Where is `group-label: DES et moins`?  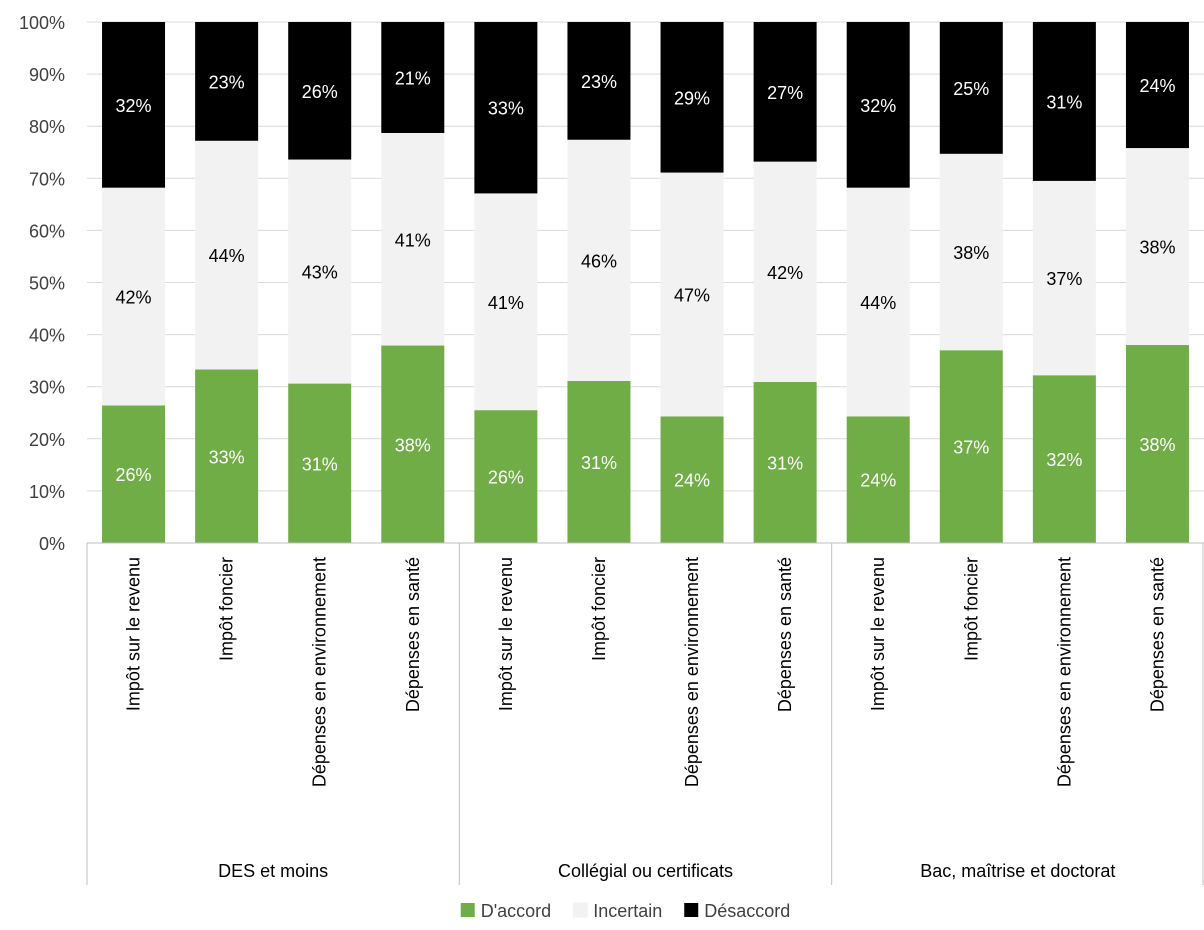
group-label: DES et moins is located at coordinates (273, 871).